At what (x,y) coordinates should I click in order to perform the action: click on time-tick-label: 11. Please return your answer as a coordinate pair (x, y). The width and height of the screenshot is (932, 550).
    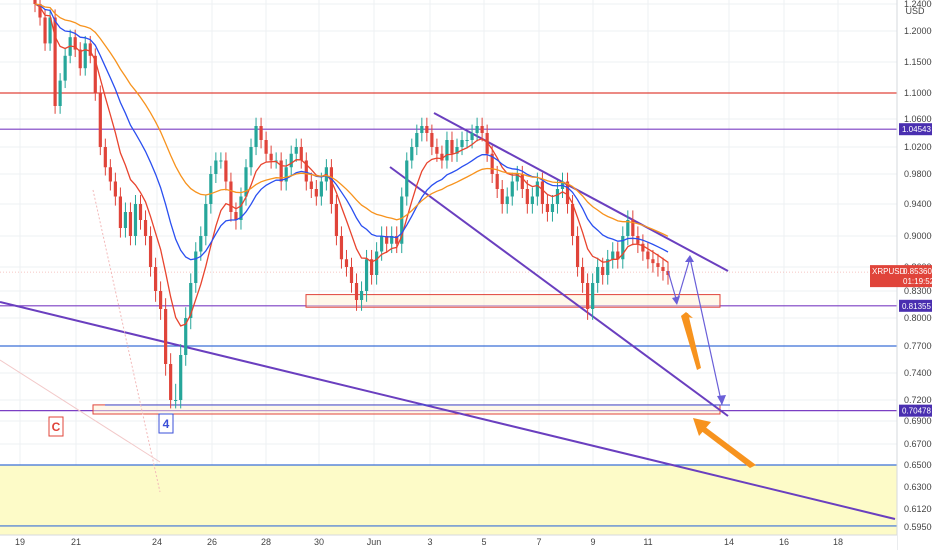
    Looking at the image, I should click on (647, 542).